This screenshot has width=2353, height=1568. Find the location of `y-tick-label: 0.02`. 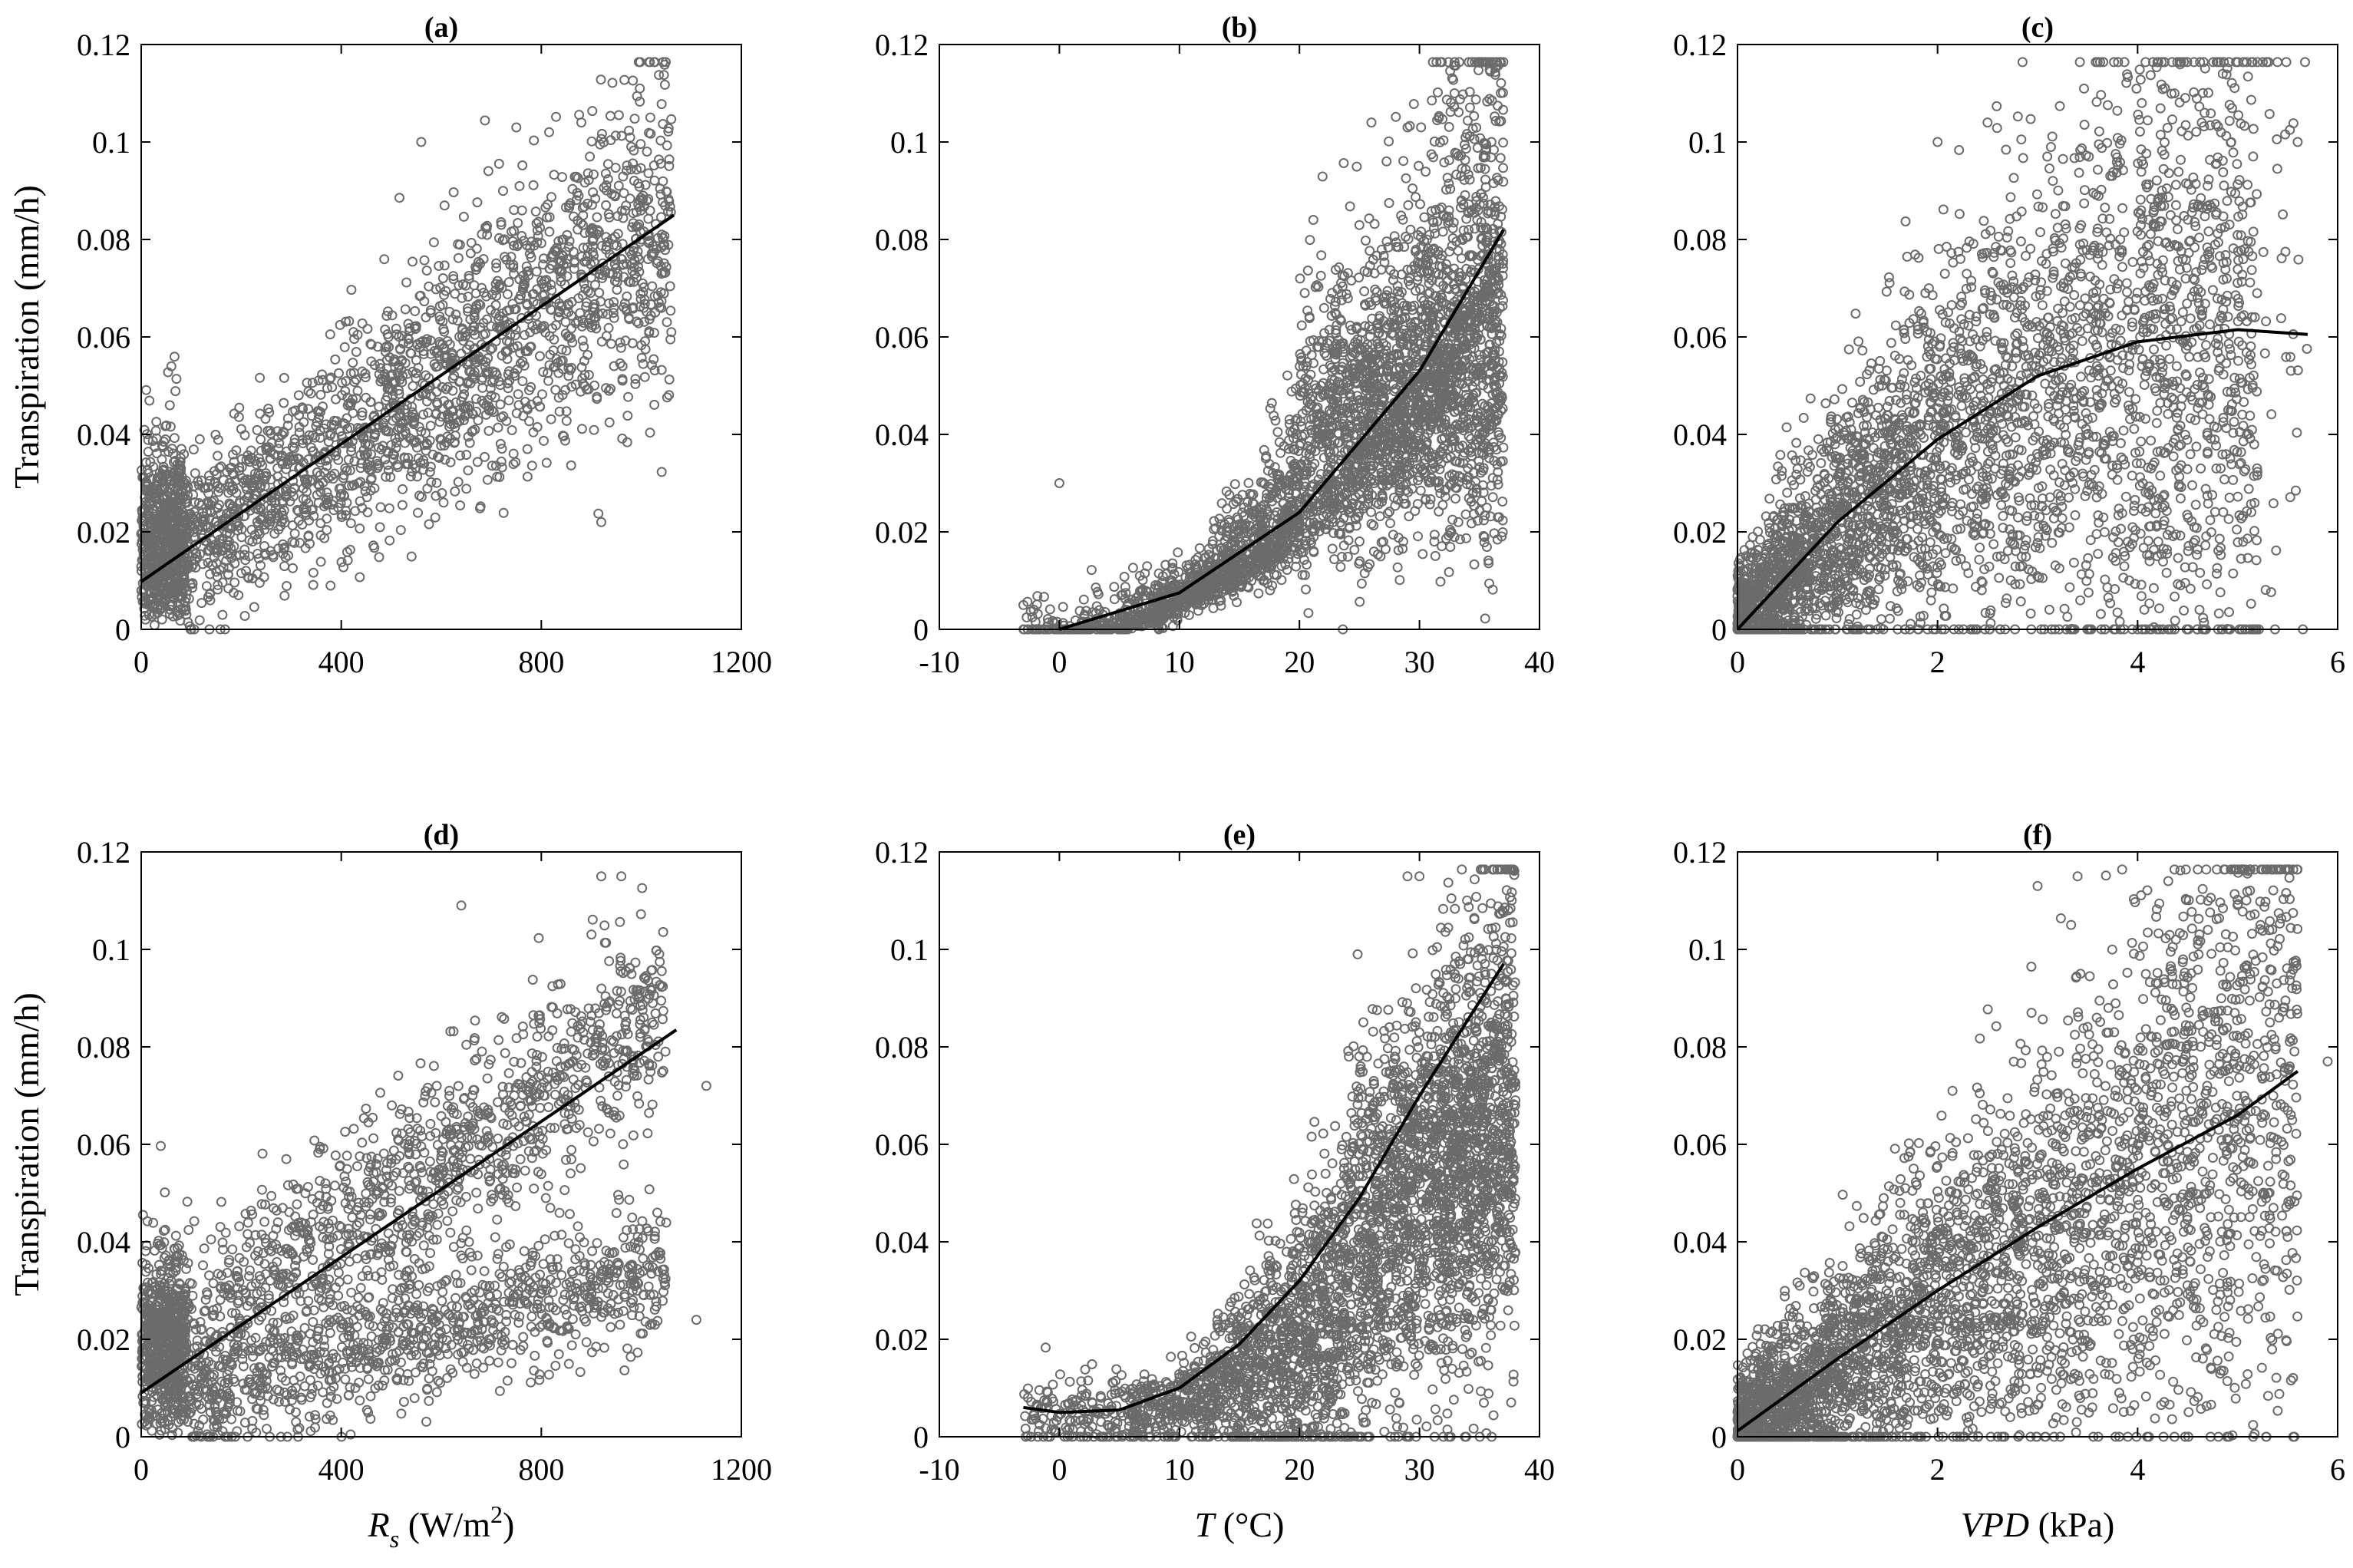

y-tick-label: 0.02 is located at coordinates (103, 532).